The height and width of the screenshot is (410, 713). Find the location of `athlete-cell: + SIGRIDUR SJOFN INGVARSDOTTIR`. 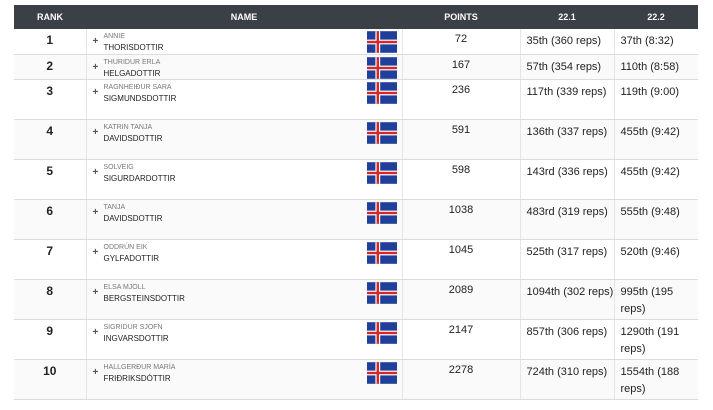

athlete-cell: + SIGRIDUR SJOFN INGVARSDOTTIR is located at coordinates (244, 339).